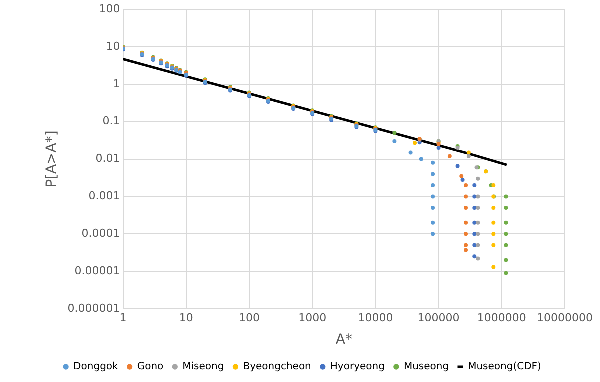 The width and height of the screenshot is (600, 382). What do you see at coordinates (116, 83) in the screenshot?
I see `y-tick-label: 1` at bounding box center [116, 83].